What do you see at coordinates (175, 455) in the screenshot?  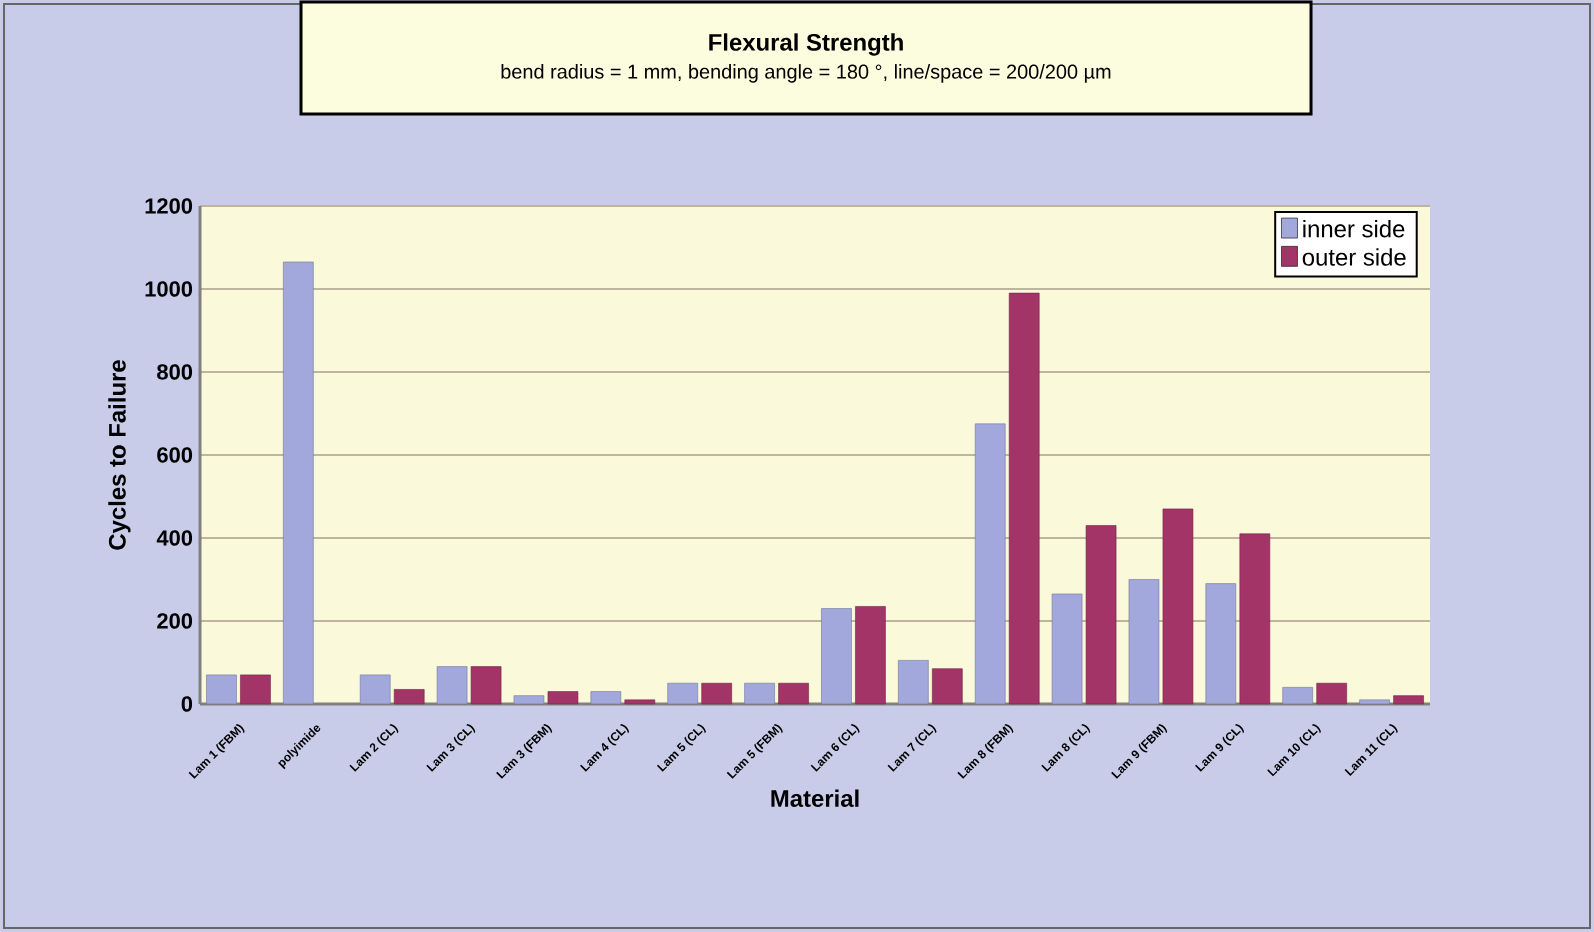 I see `y-tick-label: 600` at bounding box center [175, 455].